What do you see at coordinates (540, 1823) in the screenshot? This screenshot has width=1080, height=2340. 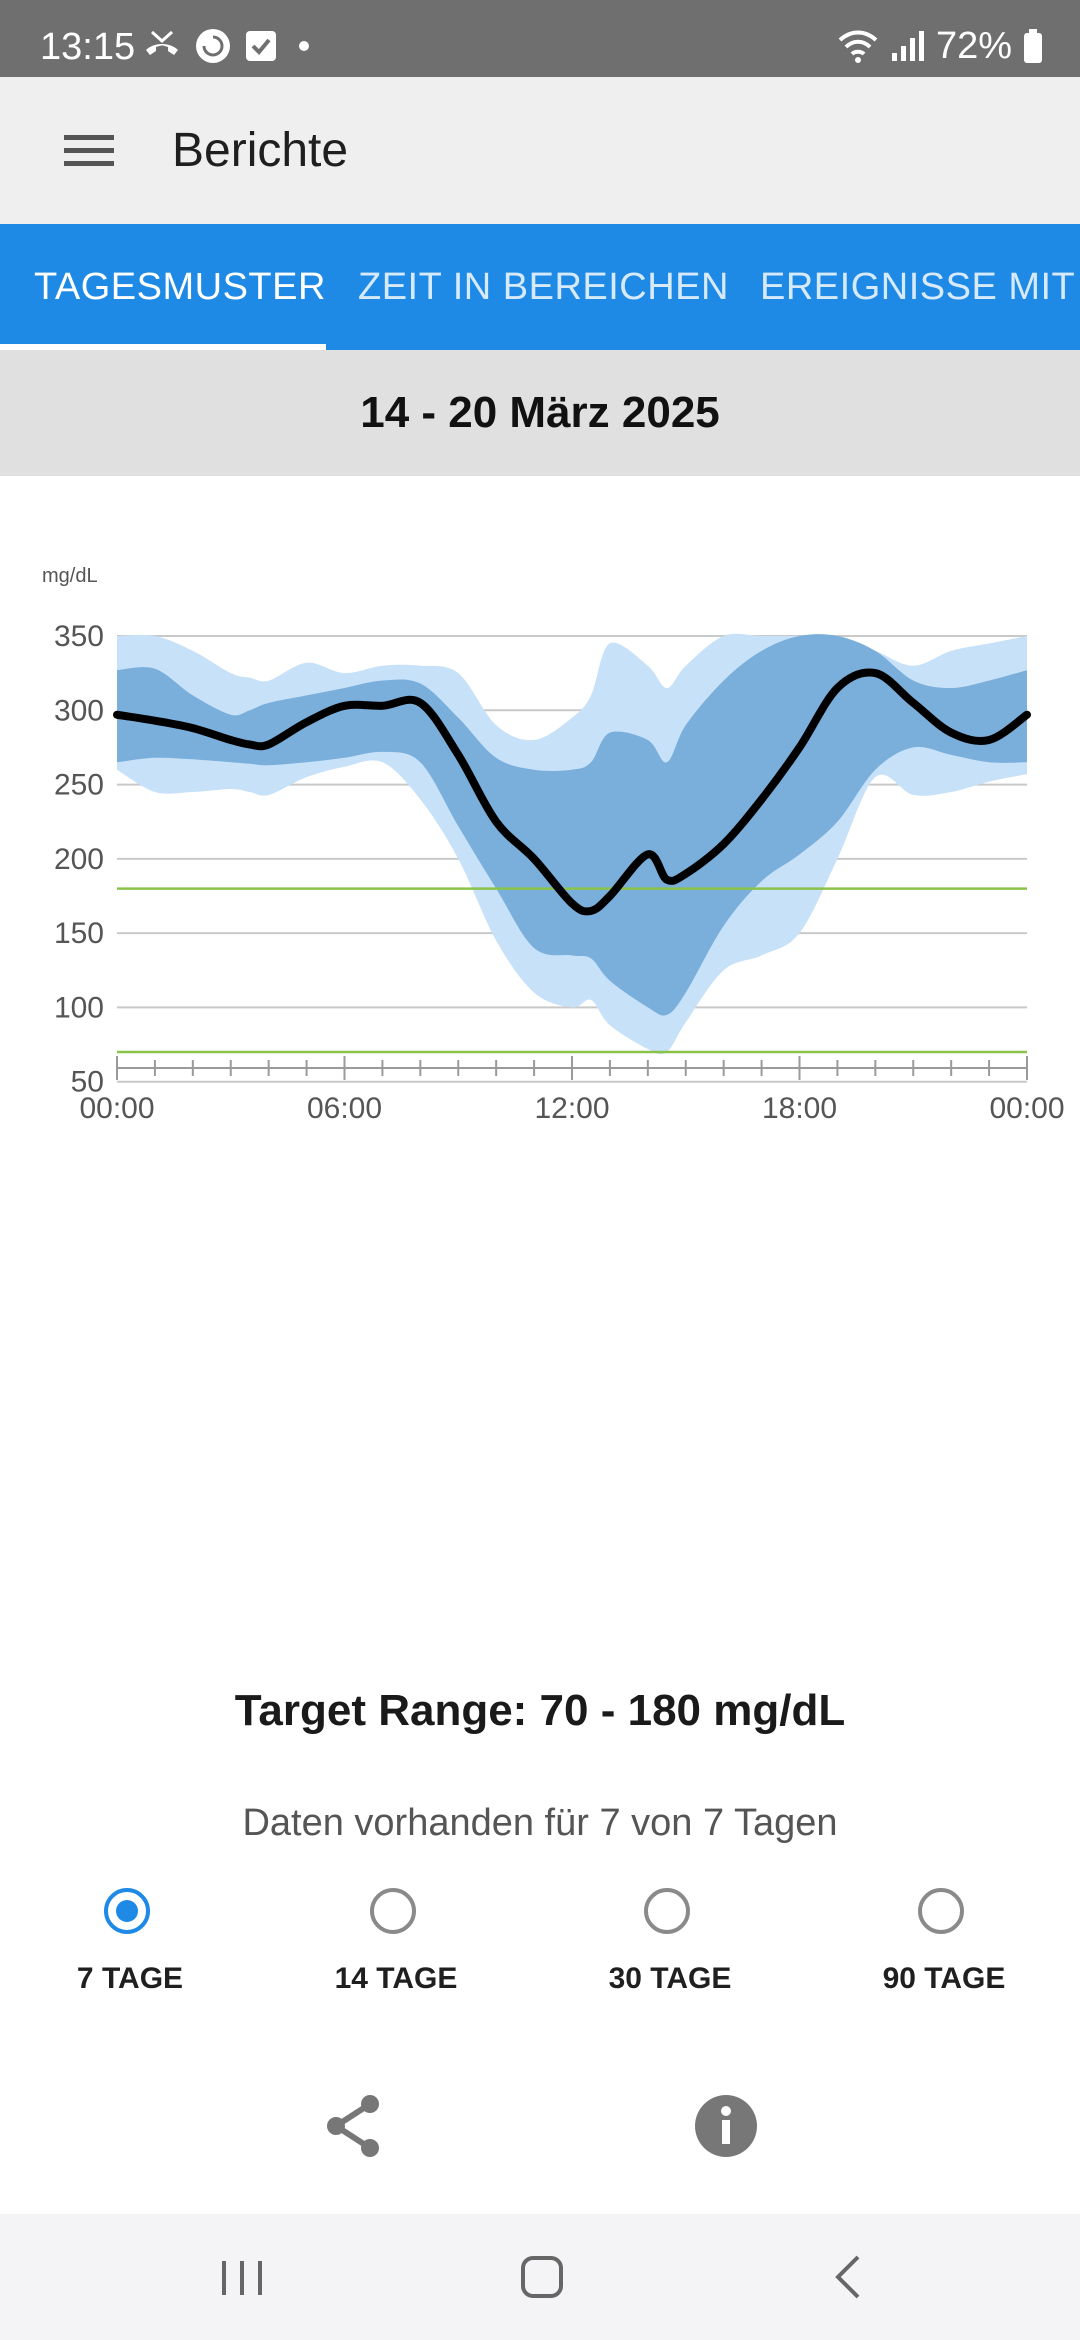 I see `data-availability-text: Daten vorhanden für 7 von 7 Tagen` at bounding box center [540, 1823].